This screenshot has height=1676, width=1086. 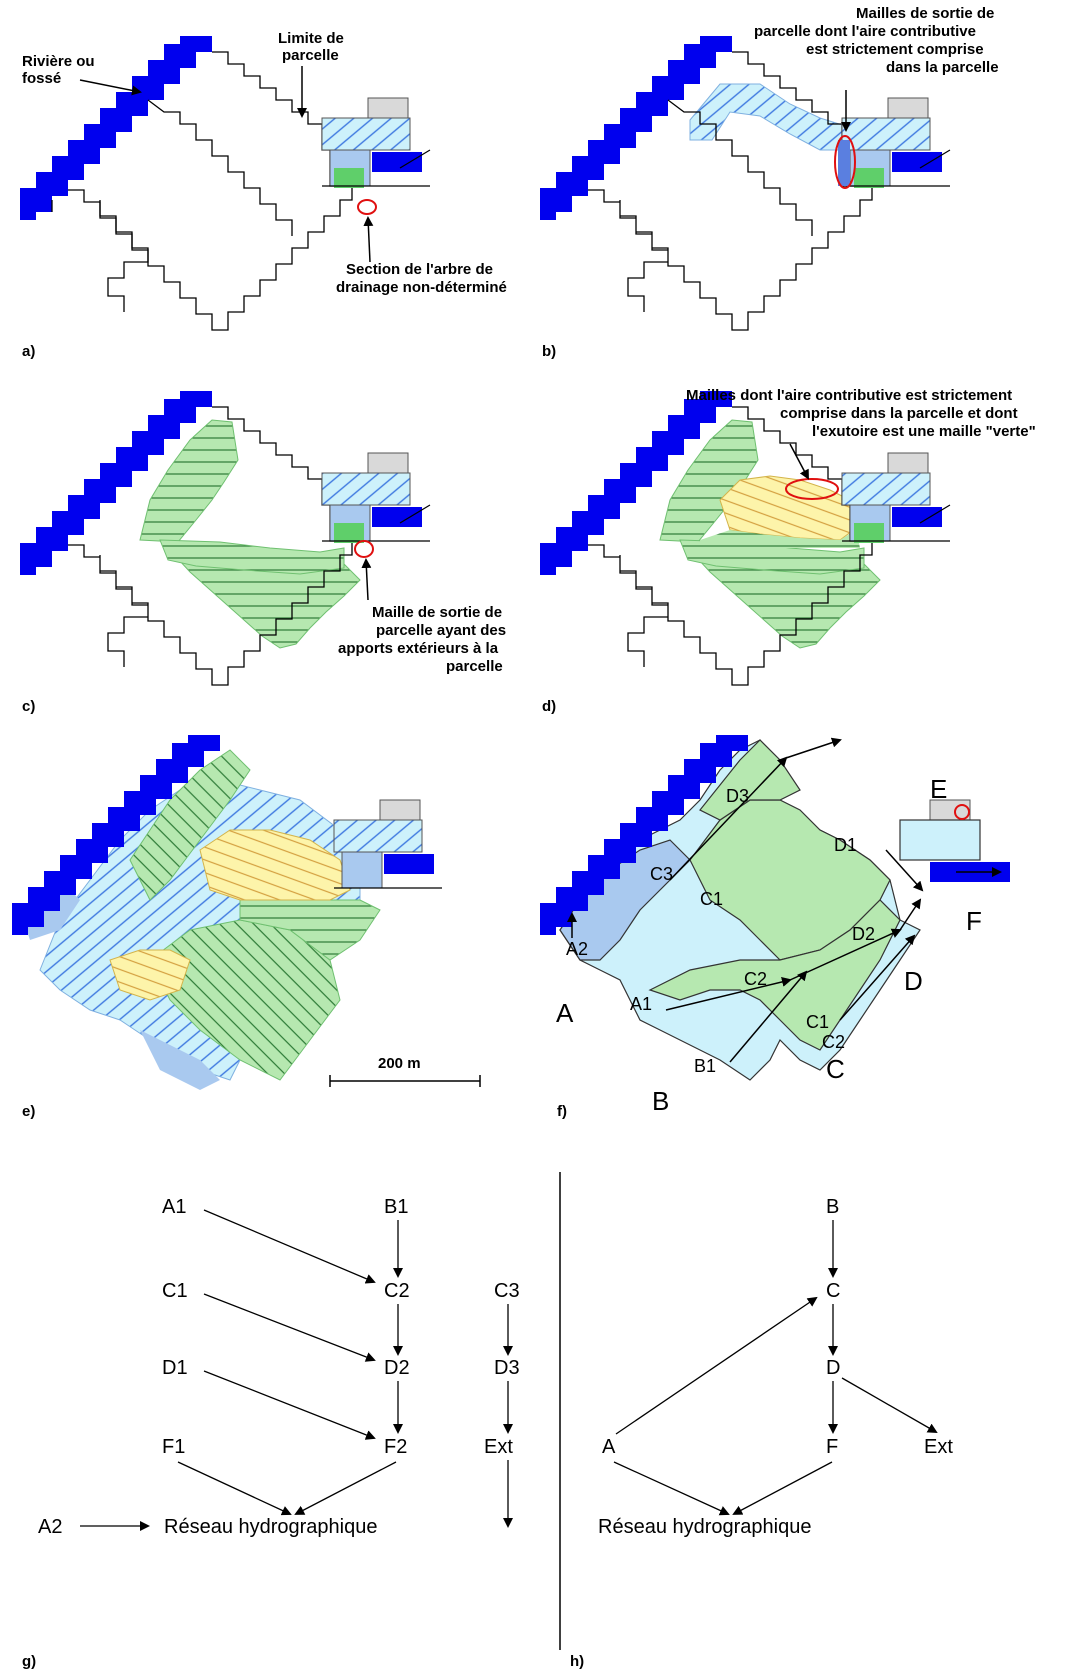 I want to click on green-area-b, so click(x=869, y=178).